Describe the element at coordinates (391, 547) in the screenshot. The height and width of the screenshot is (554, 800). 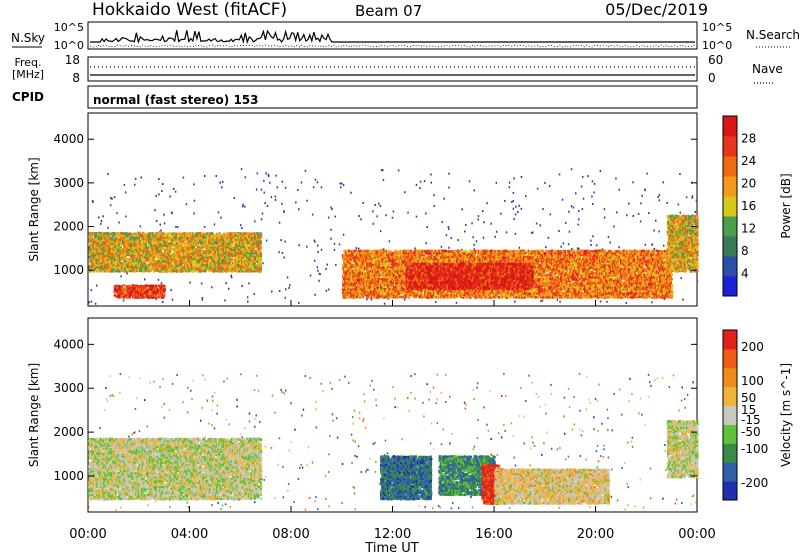
I see `time-axis-label: Time UT` at that location.